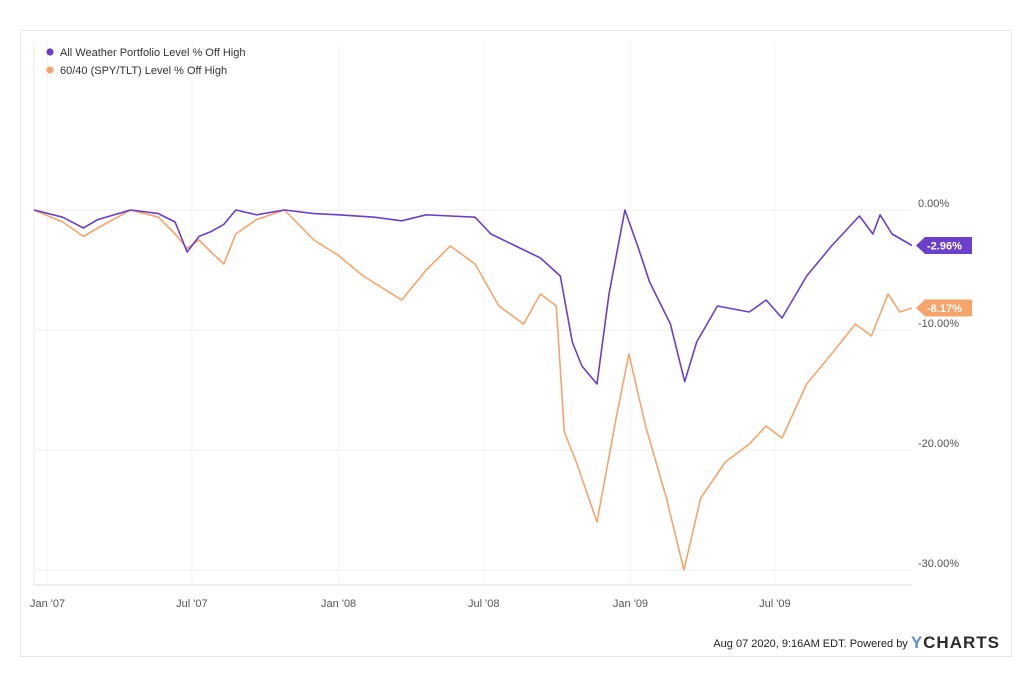 This screenshot has width=1024, height=675. Describe the element at coordinates (938, 324) in the screenshot. I see `y-tick-label: -10.00%` at that location.